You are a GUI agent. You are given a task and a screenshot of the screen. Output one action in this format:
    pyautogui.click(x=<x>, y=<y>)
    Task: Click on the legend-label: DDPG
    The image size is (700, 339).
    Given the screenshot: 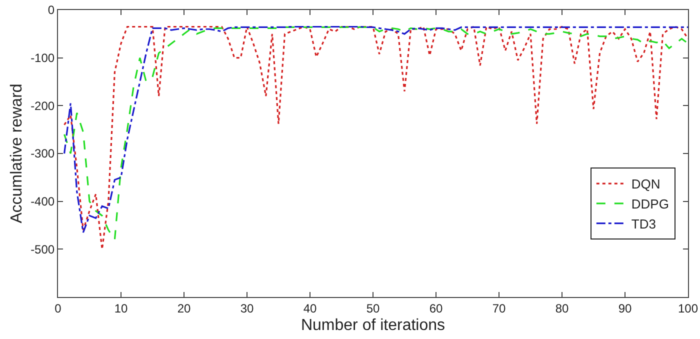 What is the action you would take?
    pyautogui.click(x=650, y=204)
    